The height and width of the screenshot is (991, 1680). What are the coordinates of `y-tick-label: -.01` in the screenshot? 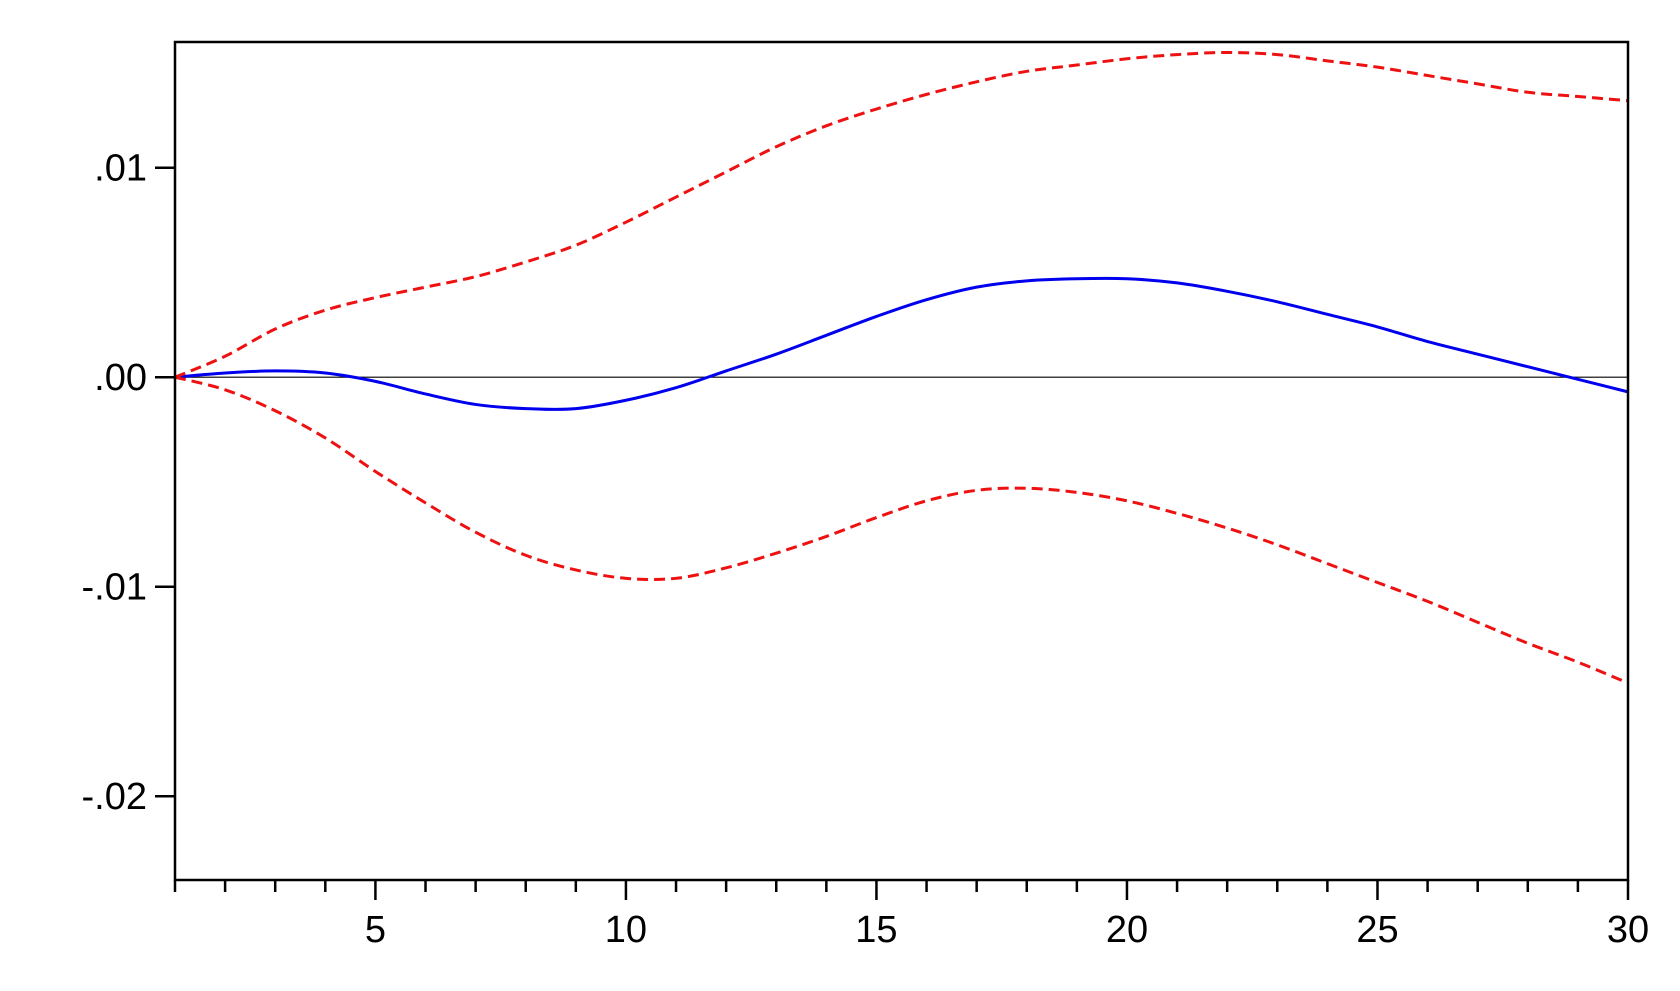 It's located at (114, 588).